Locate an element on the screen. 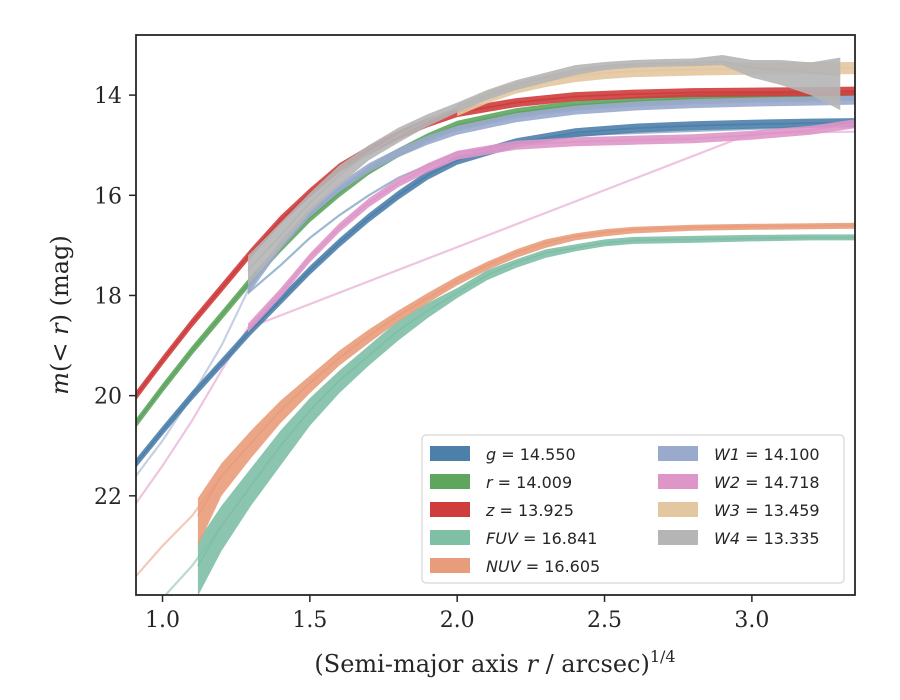 The width and height of the screenshot is (900, 700). legend-label-w4: W4 = 13.335 is located at coordinates (767, 538).